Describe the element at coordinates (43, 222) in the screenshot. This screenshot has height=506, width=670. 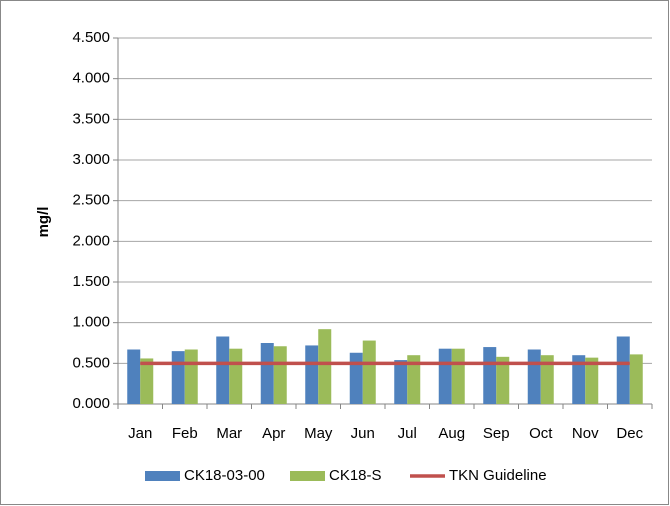
I see `y-axis-label: mg/l` at that location.